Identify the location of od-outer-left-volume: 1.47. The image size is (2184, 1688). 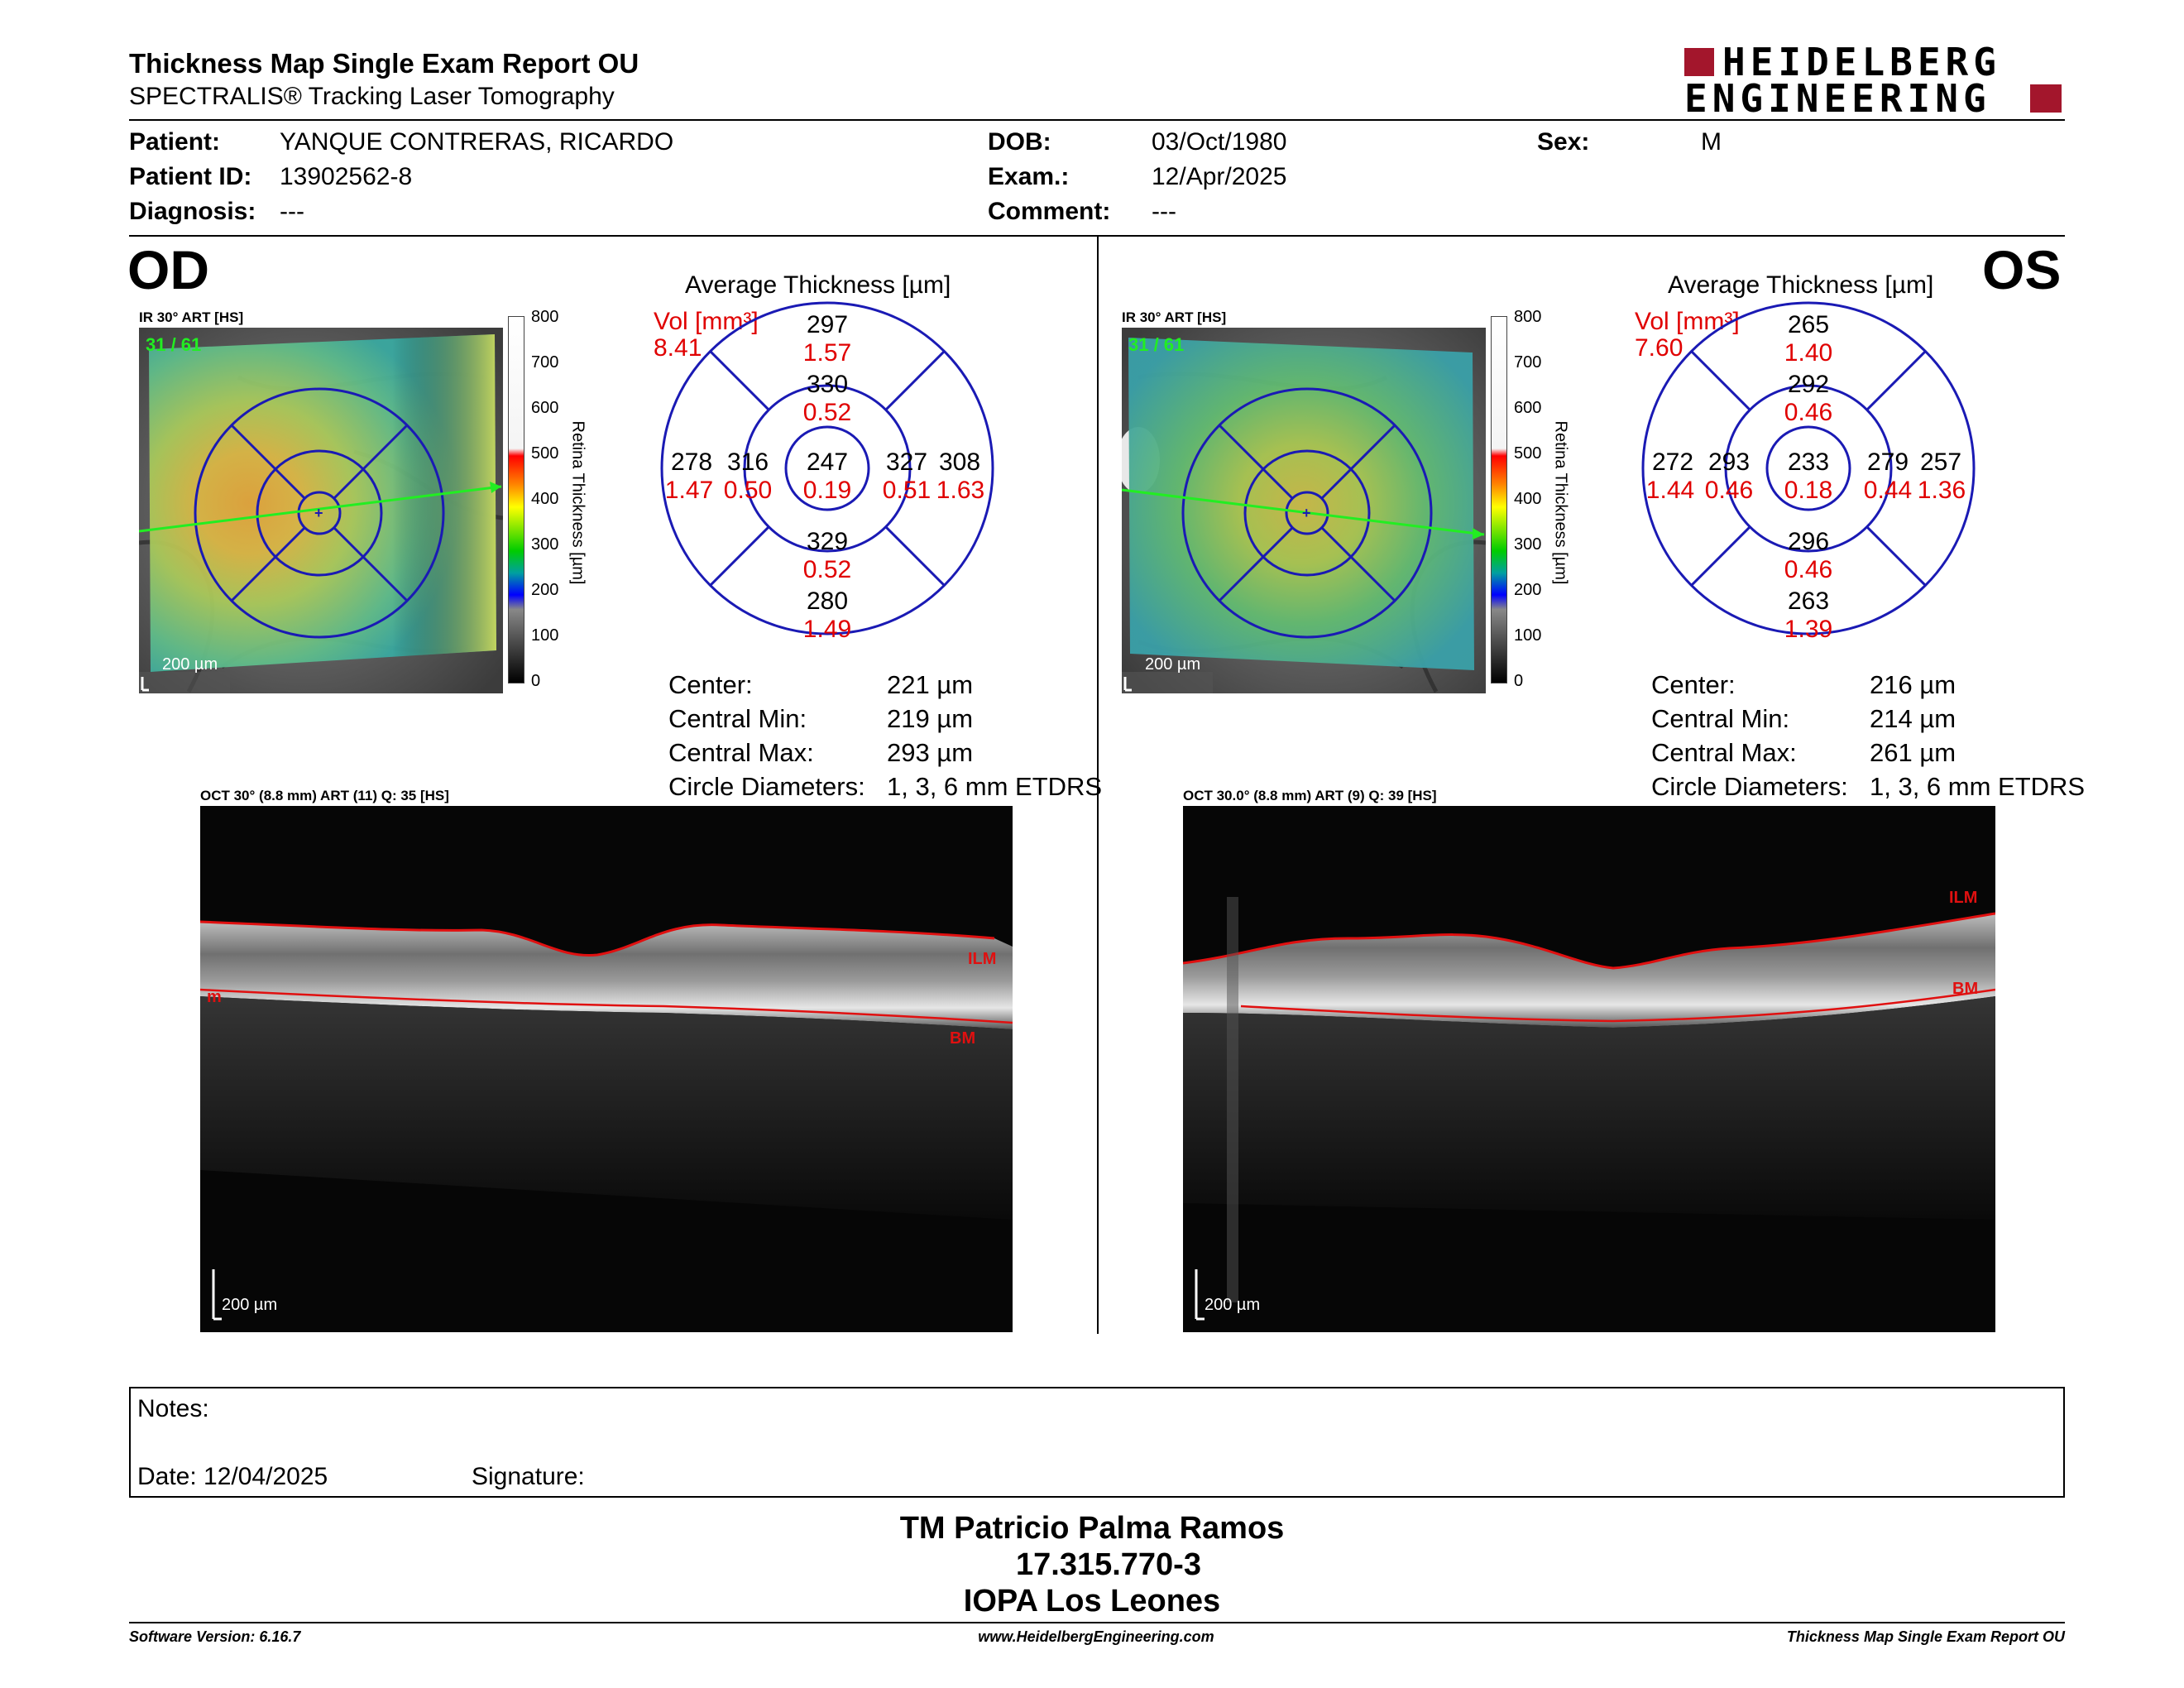
(689, 490).